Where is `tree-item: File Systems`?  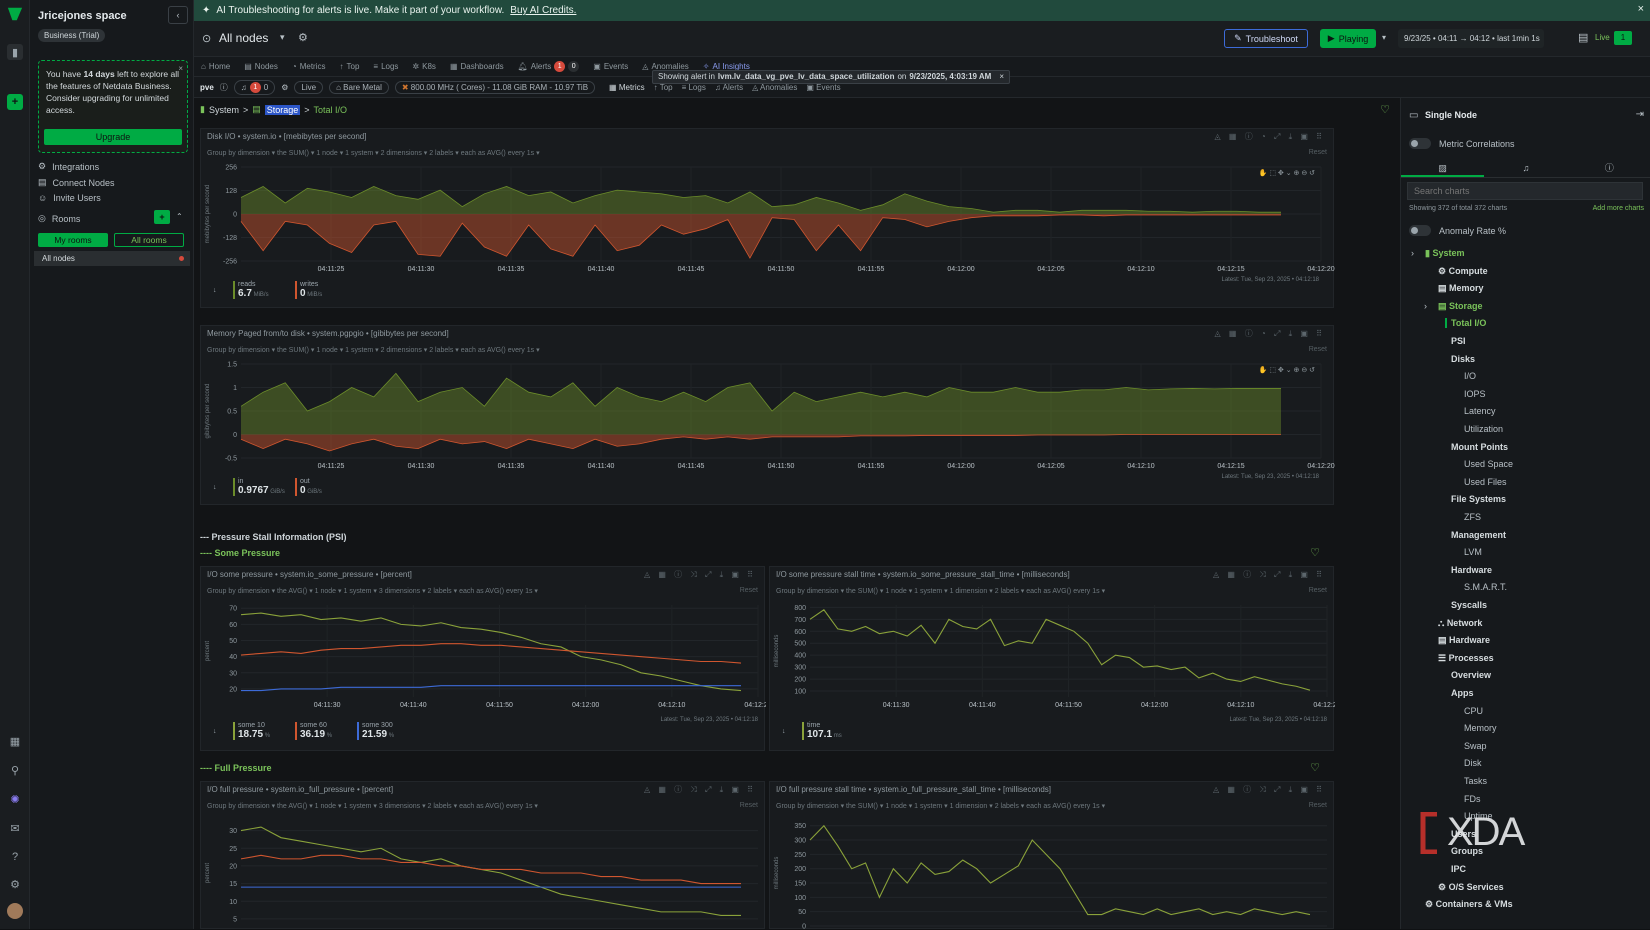 tree-item: File Systems is located at coordinates (1478, 499).